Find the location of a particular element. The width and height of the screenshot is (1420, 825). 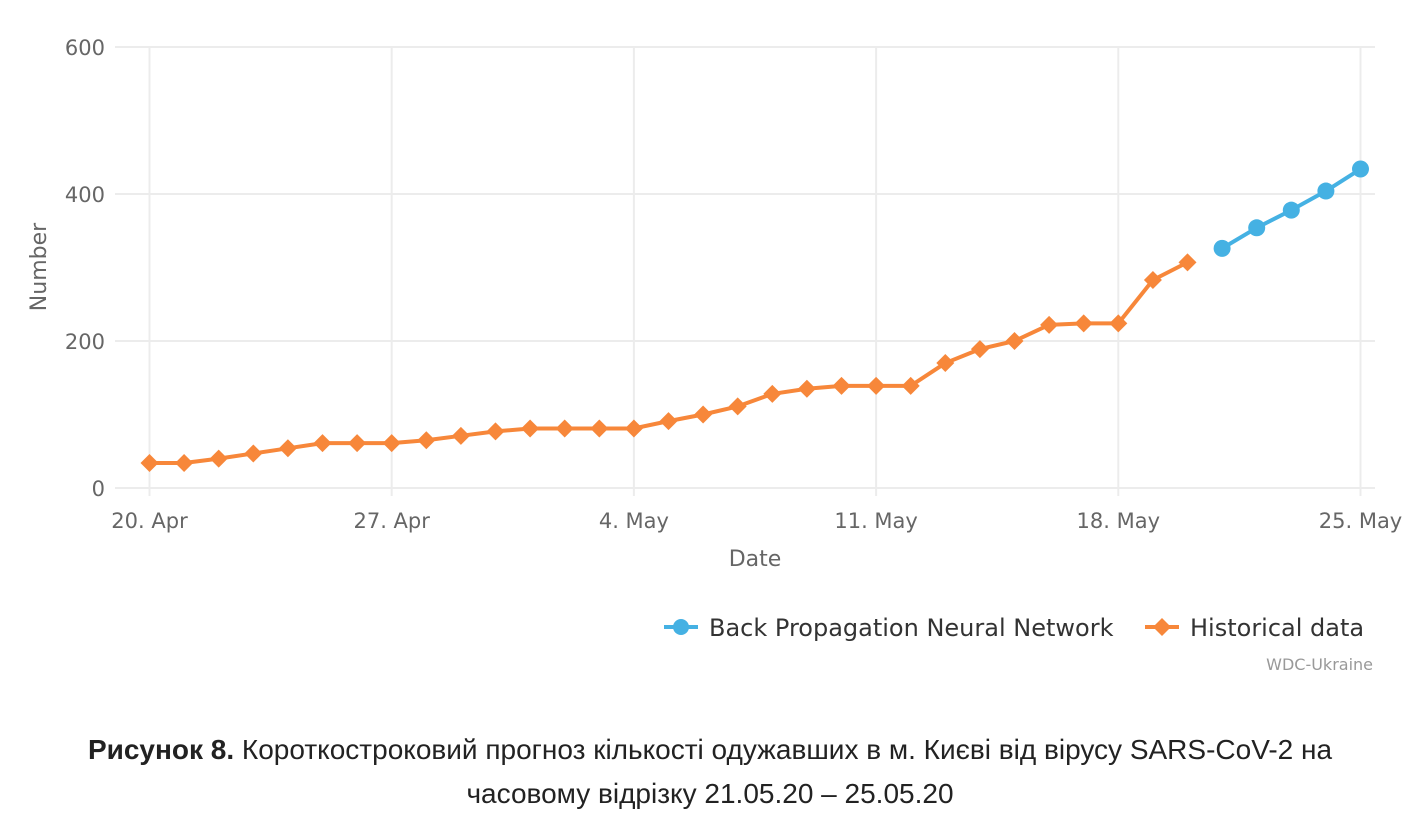

x-tick-label: 18. May is located at coordinates (1119, 521).